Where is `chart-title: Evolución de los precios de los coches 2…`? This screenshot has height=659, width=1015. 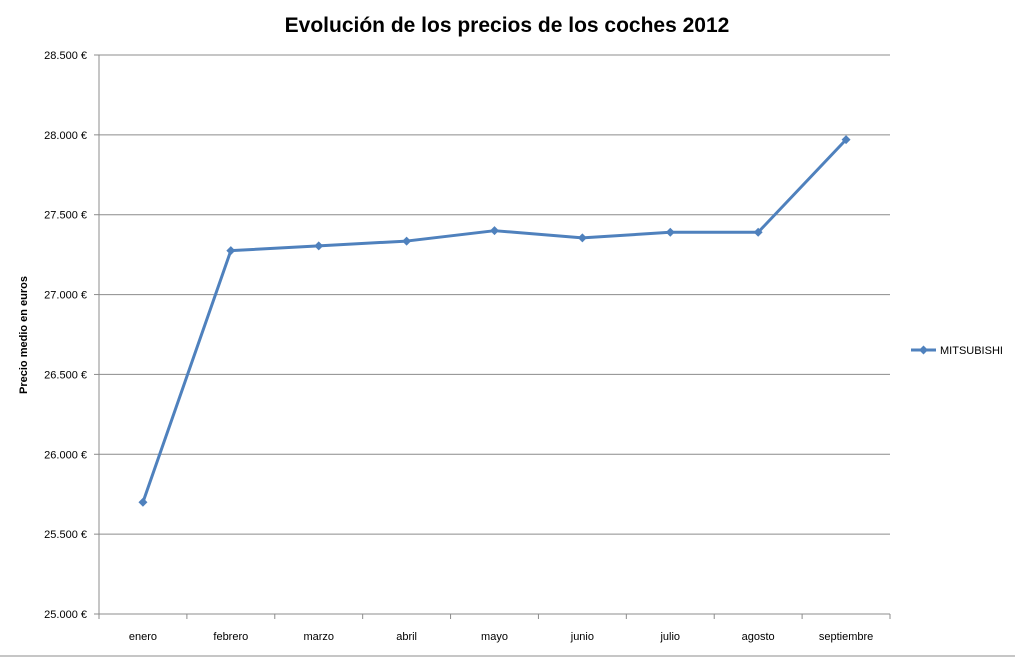
chart-title: Evolución de los precios de los coches 2… is located at coordinates (507, 25).